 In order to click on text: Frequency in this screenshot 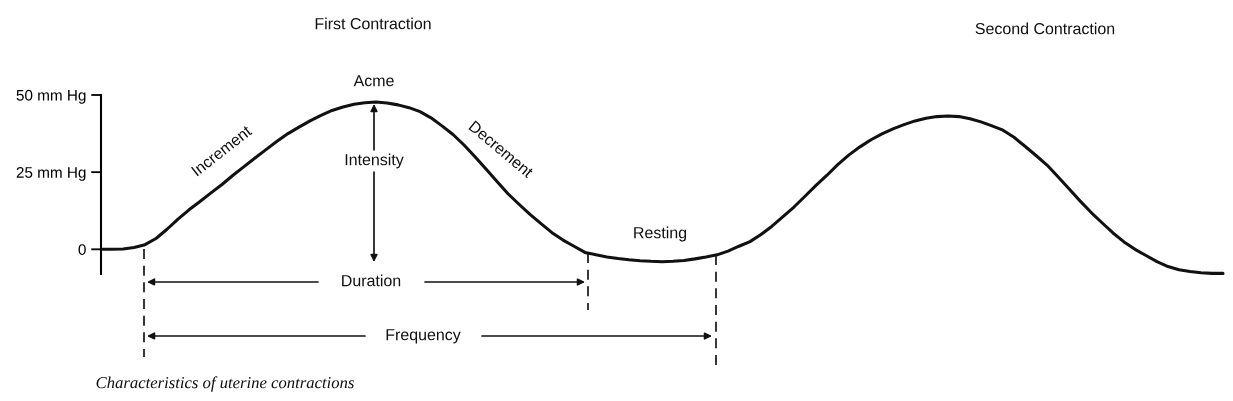, I will do `click(423, 336)`.